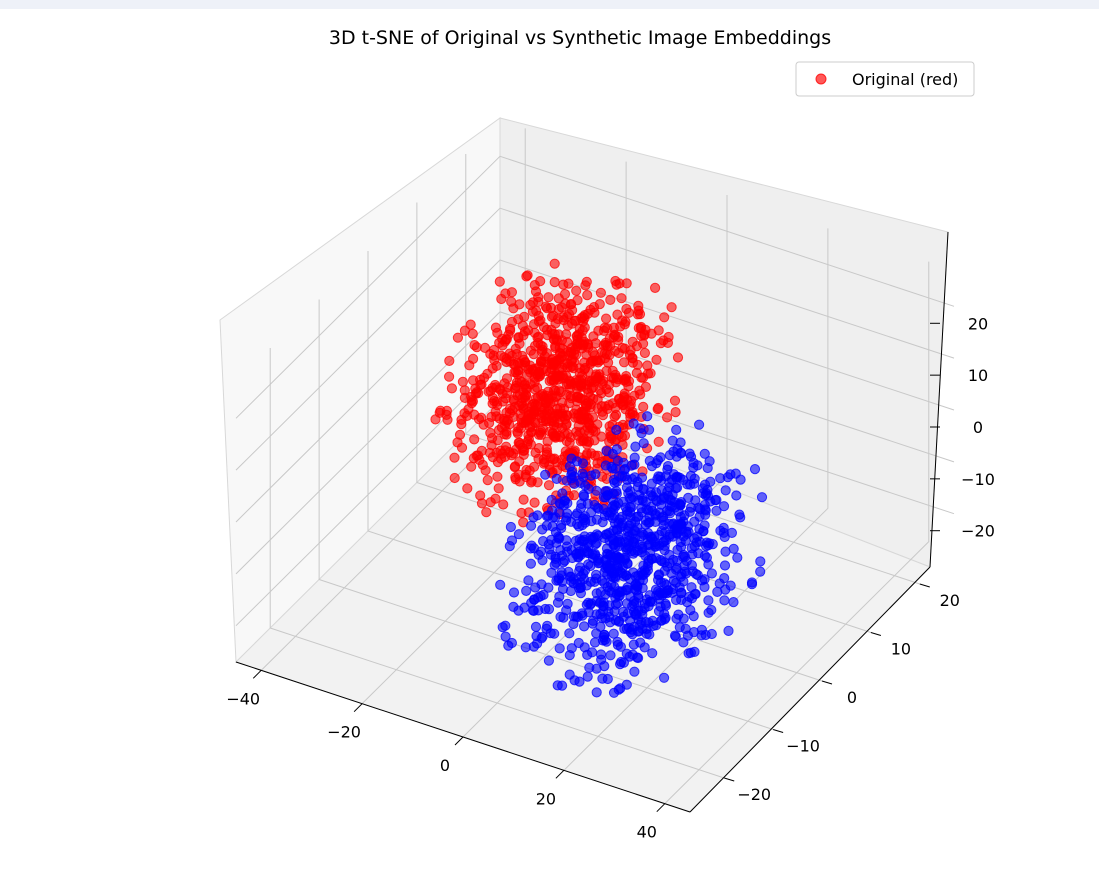 The height and width of the screenshot is (872, 1099). Describe the element at coordinates (852, 697) in the screenshot. I see `y-tick-label: 0` at that location.